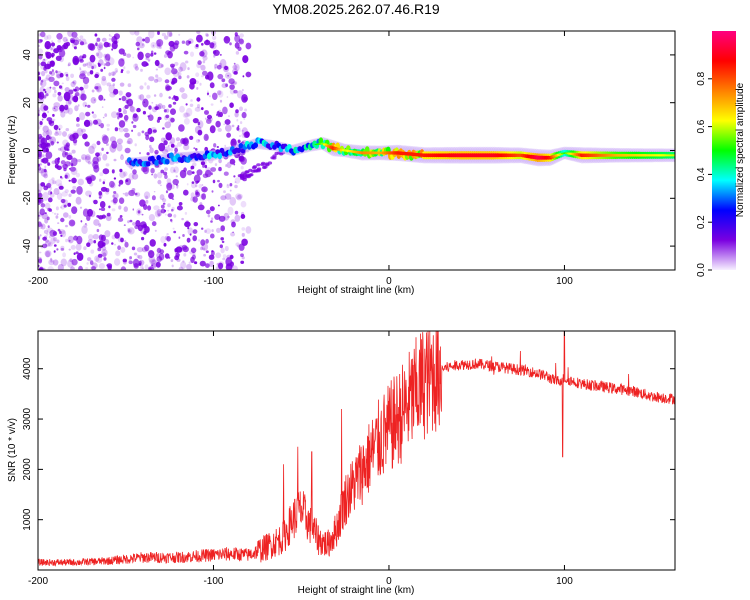 The width and height of the screenshot is (750, 600). What do you see at coordinates (213, 281) in the screenshot?
I see `spectrogram-x-tick-label: -100` at bounding box center [213, 281].